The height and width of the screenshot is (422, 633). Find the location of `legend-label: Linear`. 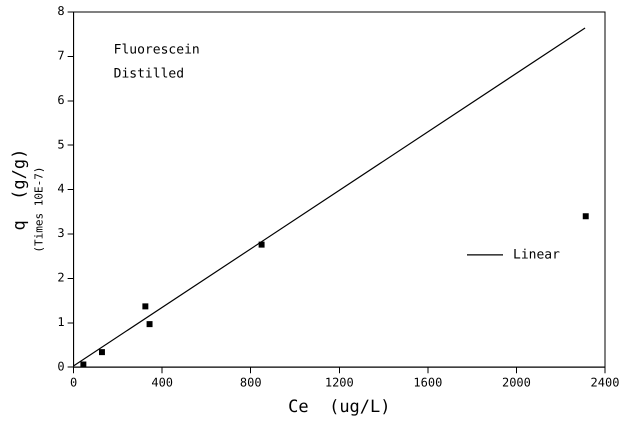

legend-label: Linear is located at coordinates (536, 254).